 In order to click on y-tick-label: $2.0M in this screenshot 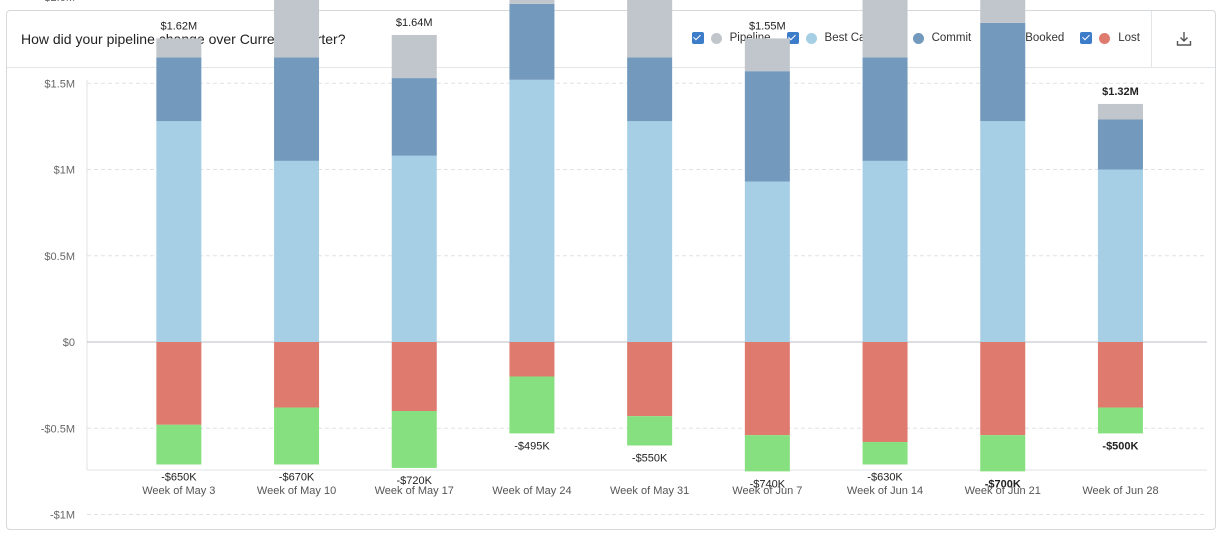, I will do `click(59, 2)`.